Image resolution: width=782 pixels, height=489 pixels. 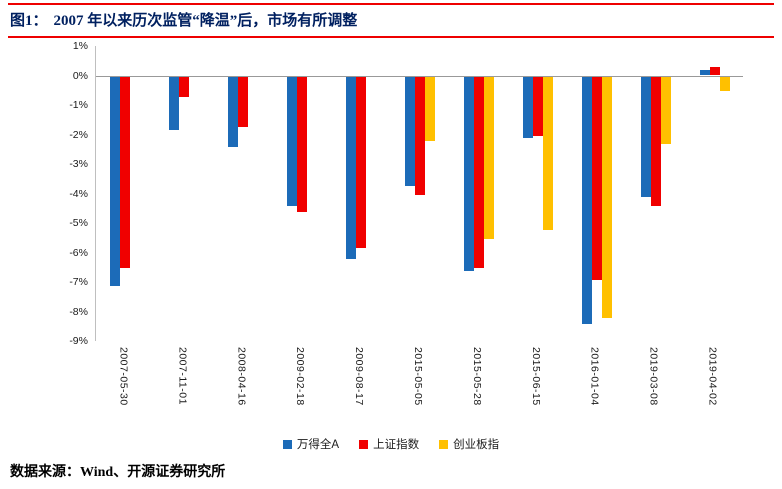 I want to click on figure-title: 2007 年以来历次监管“降温”后，市场有所调整, so click(x=205, y=21).